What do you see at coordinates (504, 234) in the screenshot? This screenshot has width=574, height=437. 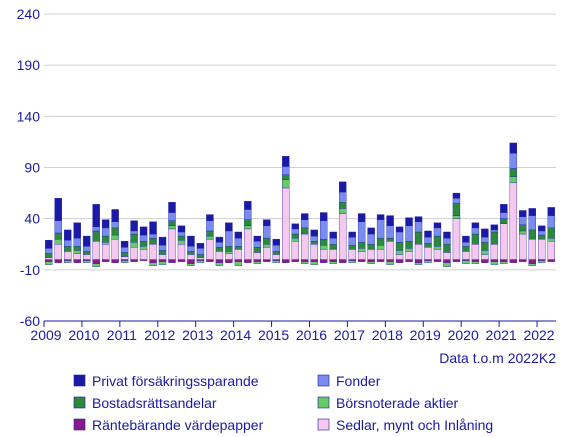 I see `bar-group-2021K1` at bounding box center [504, 234].